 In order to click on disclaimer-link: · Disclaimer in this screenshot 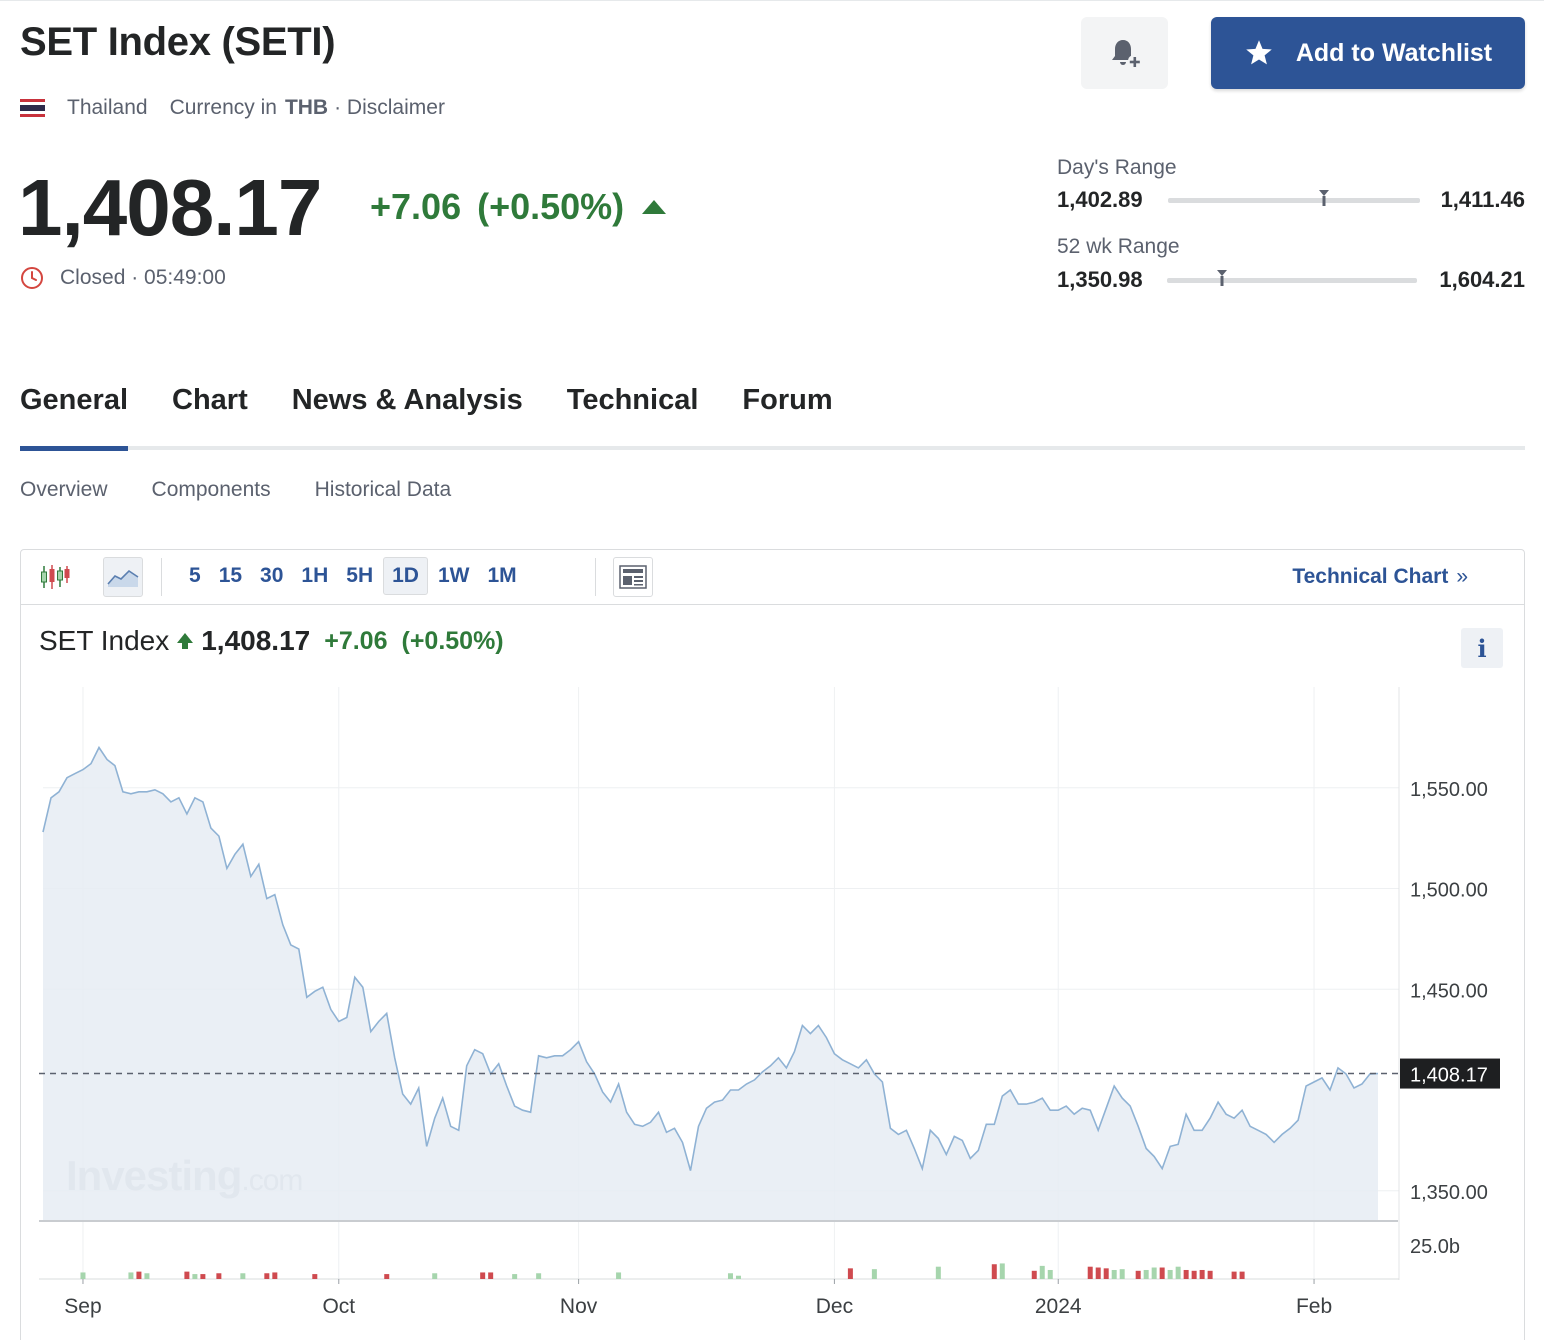, I will do `click(389, 107)`.